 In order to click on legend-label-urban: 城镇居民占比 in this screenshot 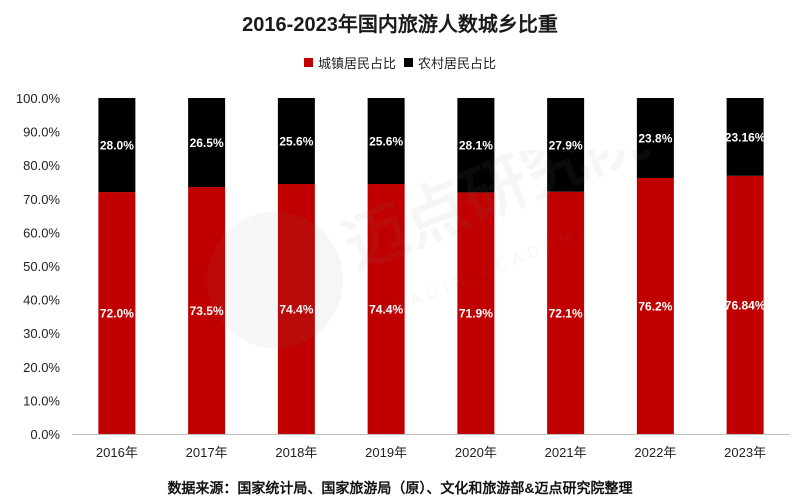, I will do `click(356, 63)`.